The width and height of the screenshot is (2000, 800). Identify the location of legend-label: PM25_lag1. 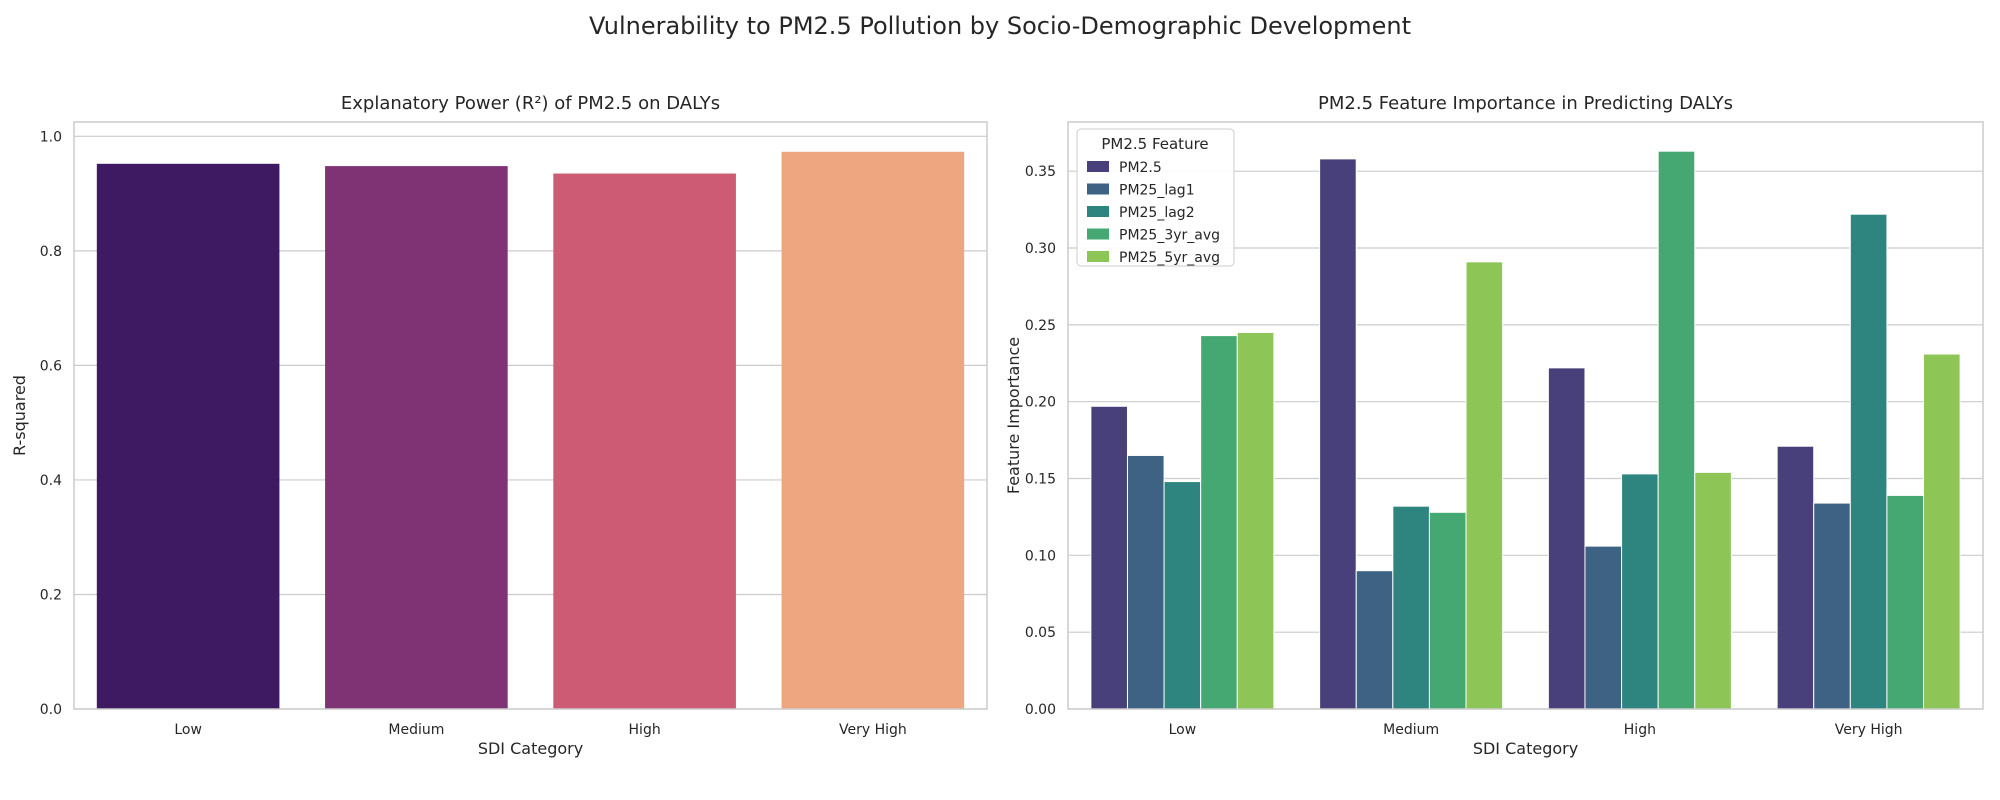
(1157, 191).